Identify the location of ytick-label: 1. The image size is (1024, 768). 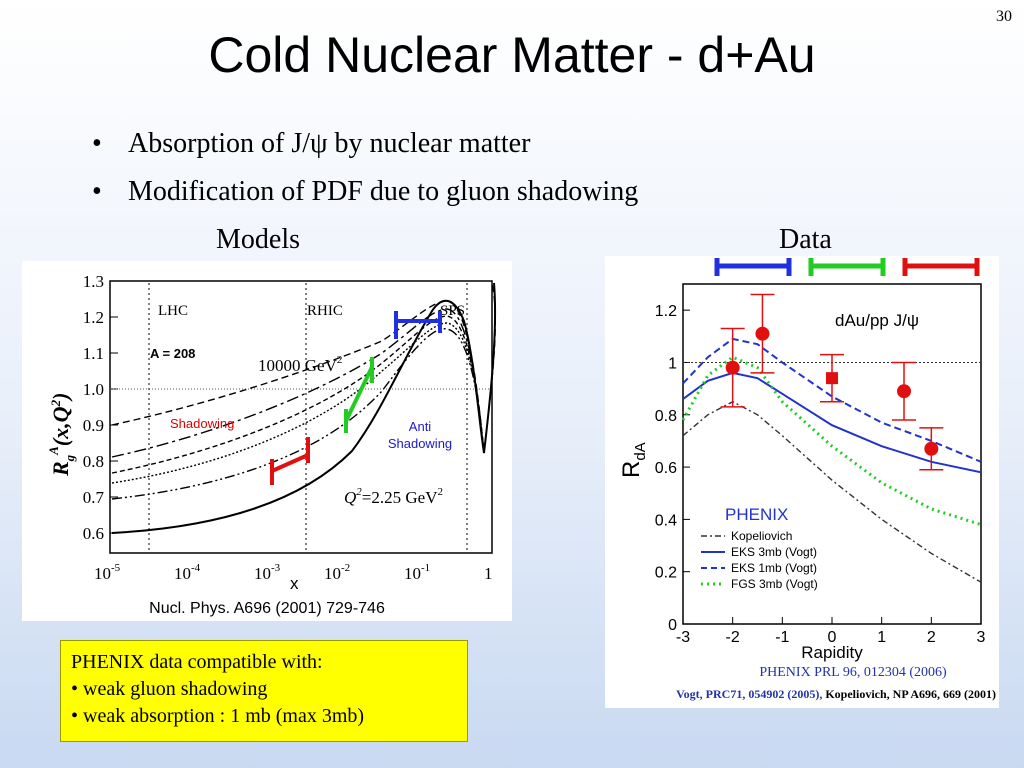
(672, 363).